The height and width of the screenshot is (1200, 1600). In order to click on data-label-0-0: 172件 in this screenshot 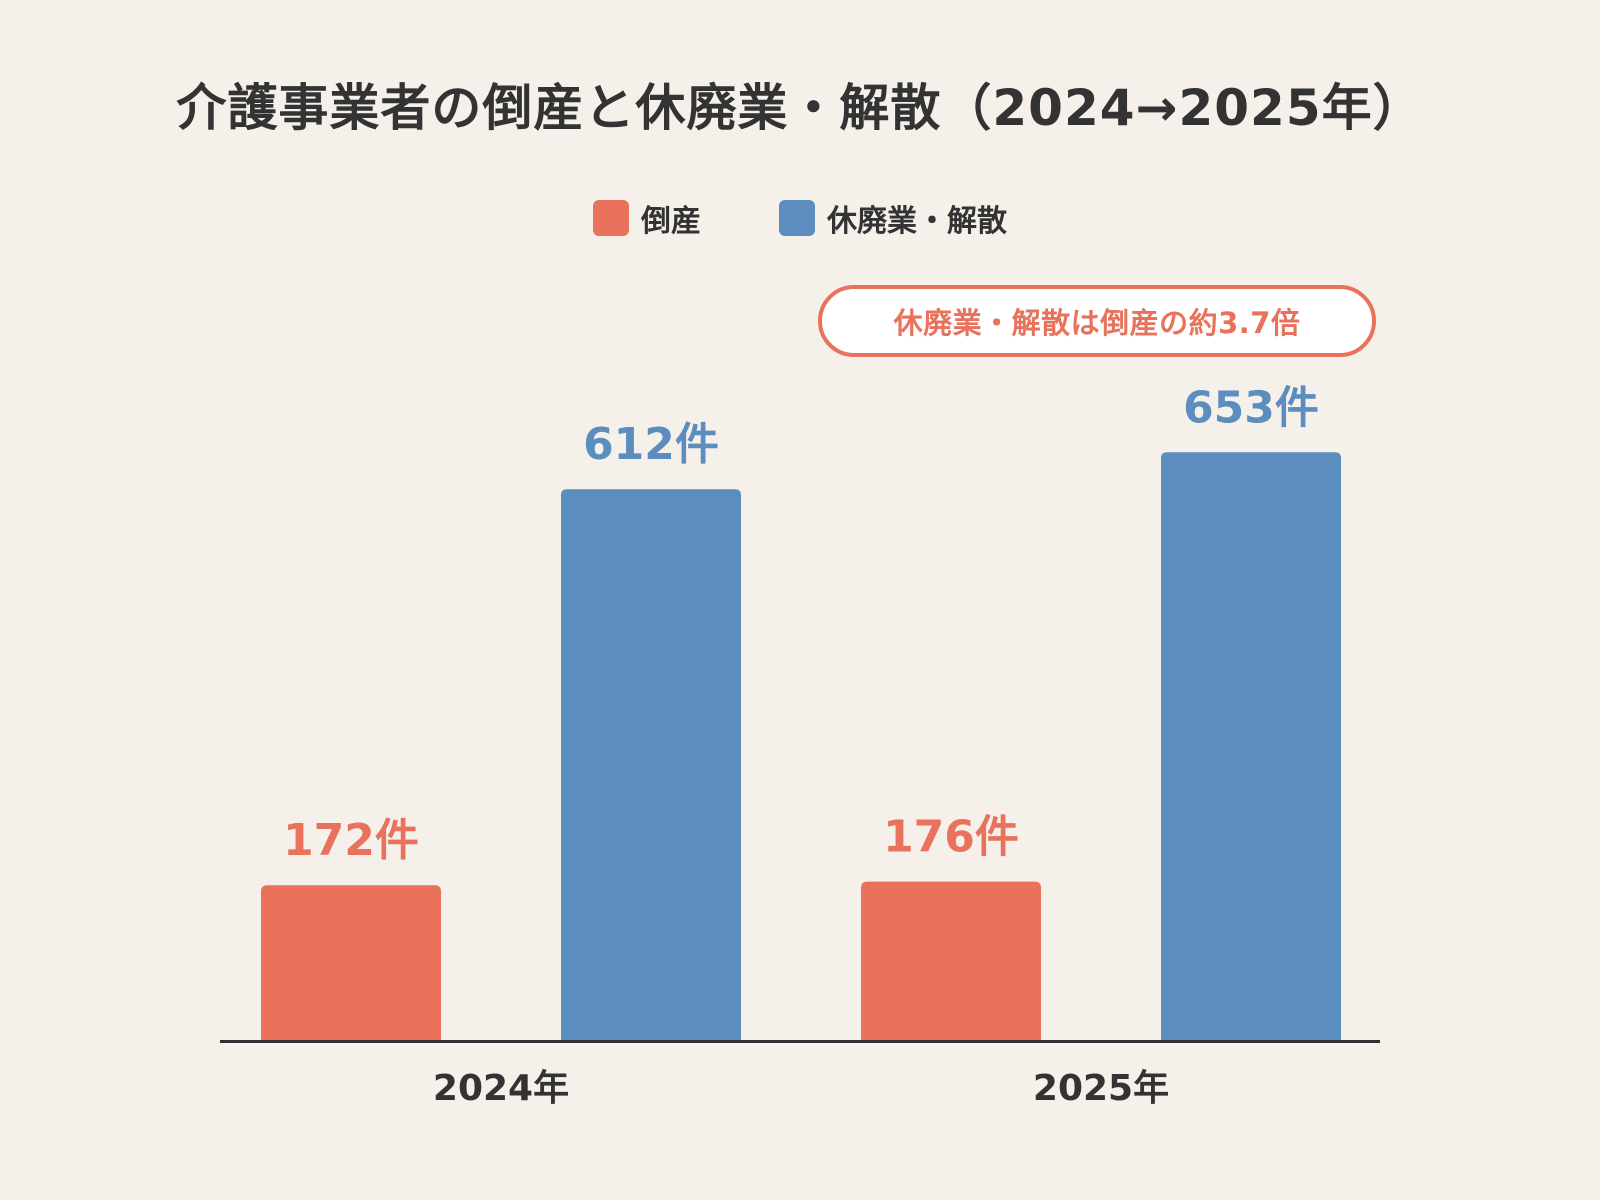, I will do `click(351, 840)`.